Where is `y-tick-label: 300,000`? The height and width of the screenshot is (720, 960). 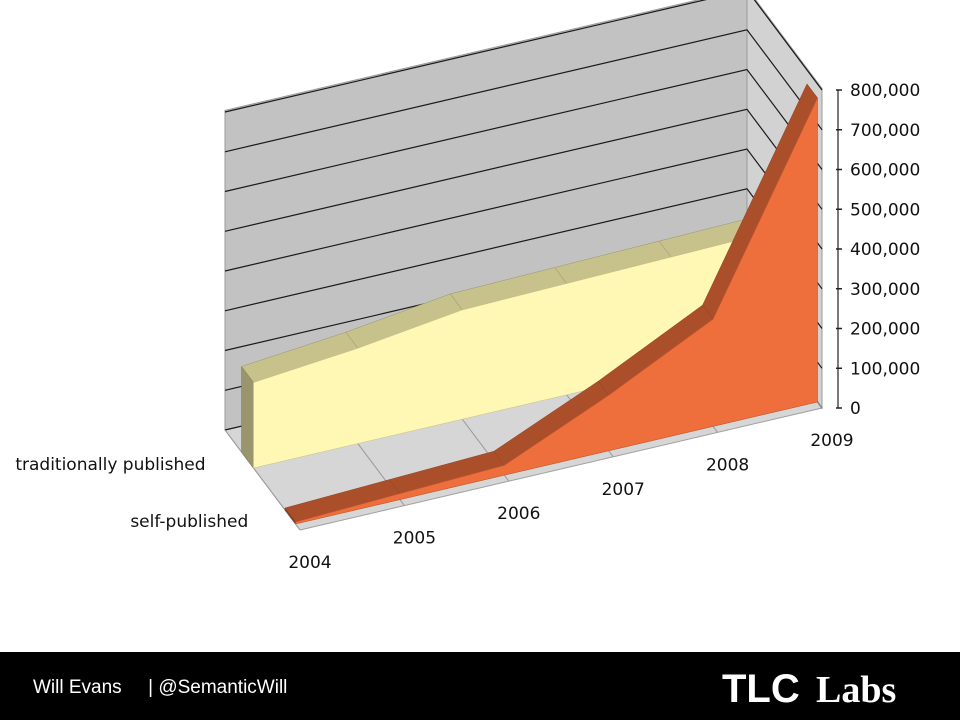
y-tick-label: 300,000 is located at coordinates (885, 290).